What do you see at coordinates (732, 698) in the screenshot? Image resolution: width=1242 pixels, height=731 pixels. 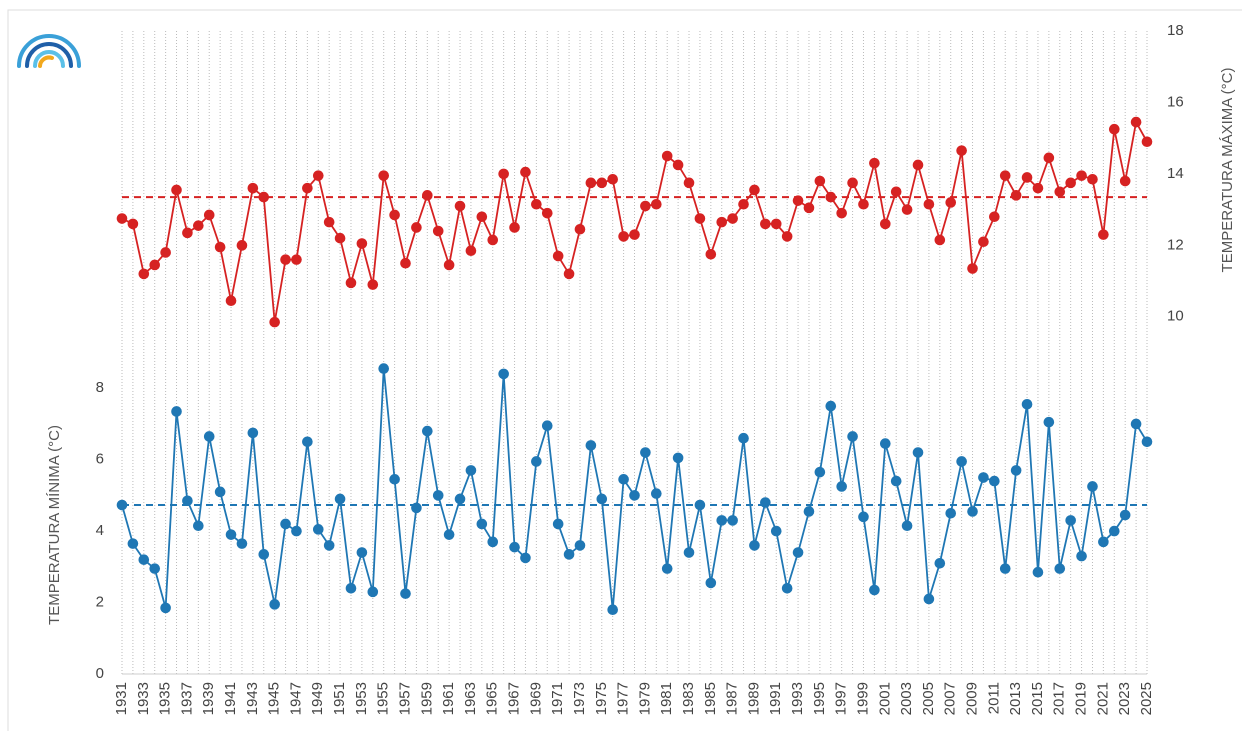 I see `x-tick-label: 1987` at bounding box center [732, 698].